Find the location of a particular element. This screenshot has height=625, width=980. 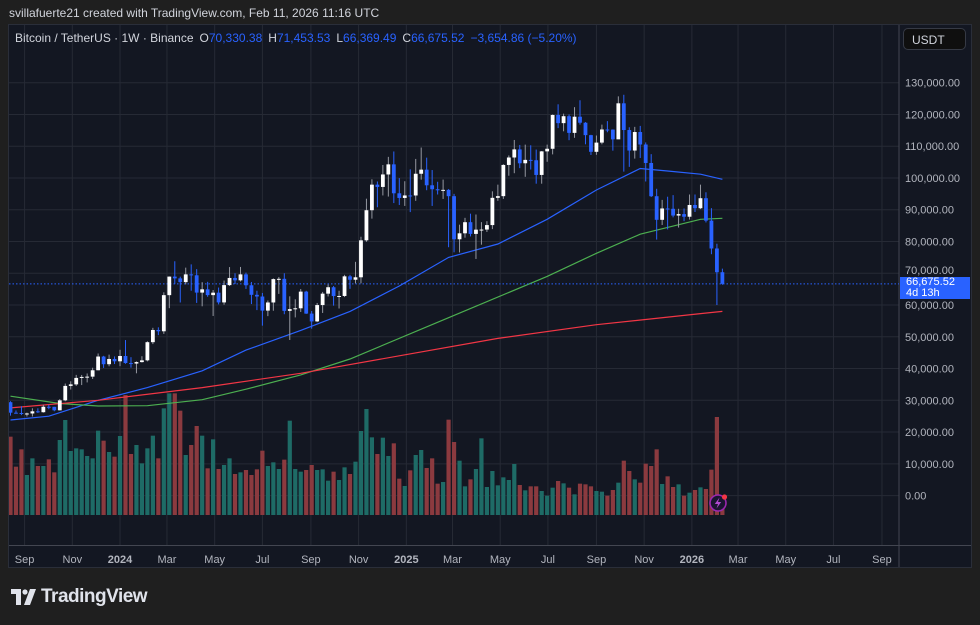

symbol-title: Bitcoin / TetherUS · 1W · Binance is located at coordinates (104, 38).